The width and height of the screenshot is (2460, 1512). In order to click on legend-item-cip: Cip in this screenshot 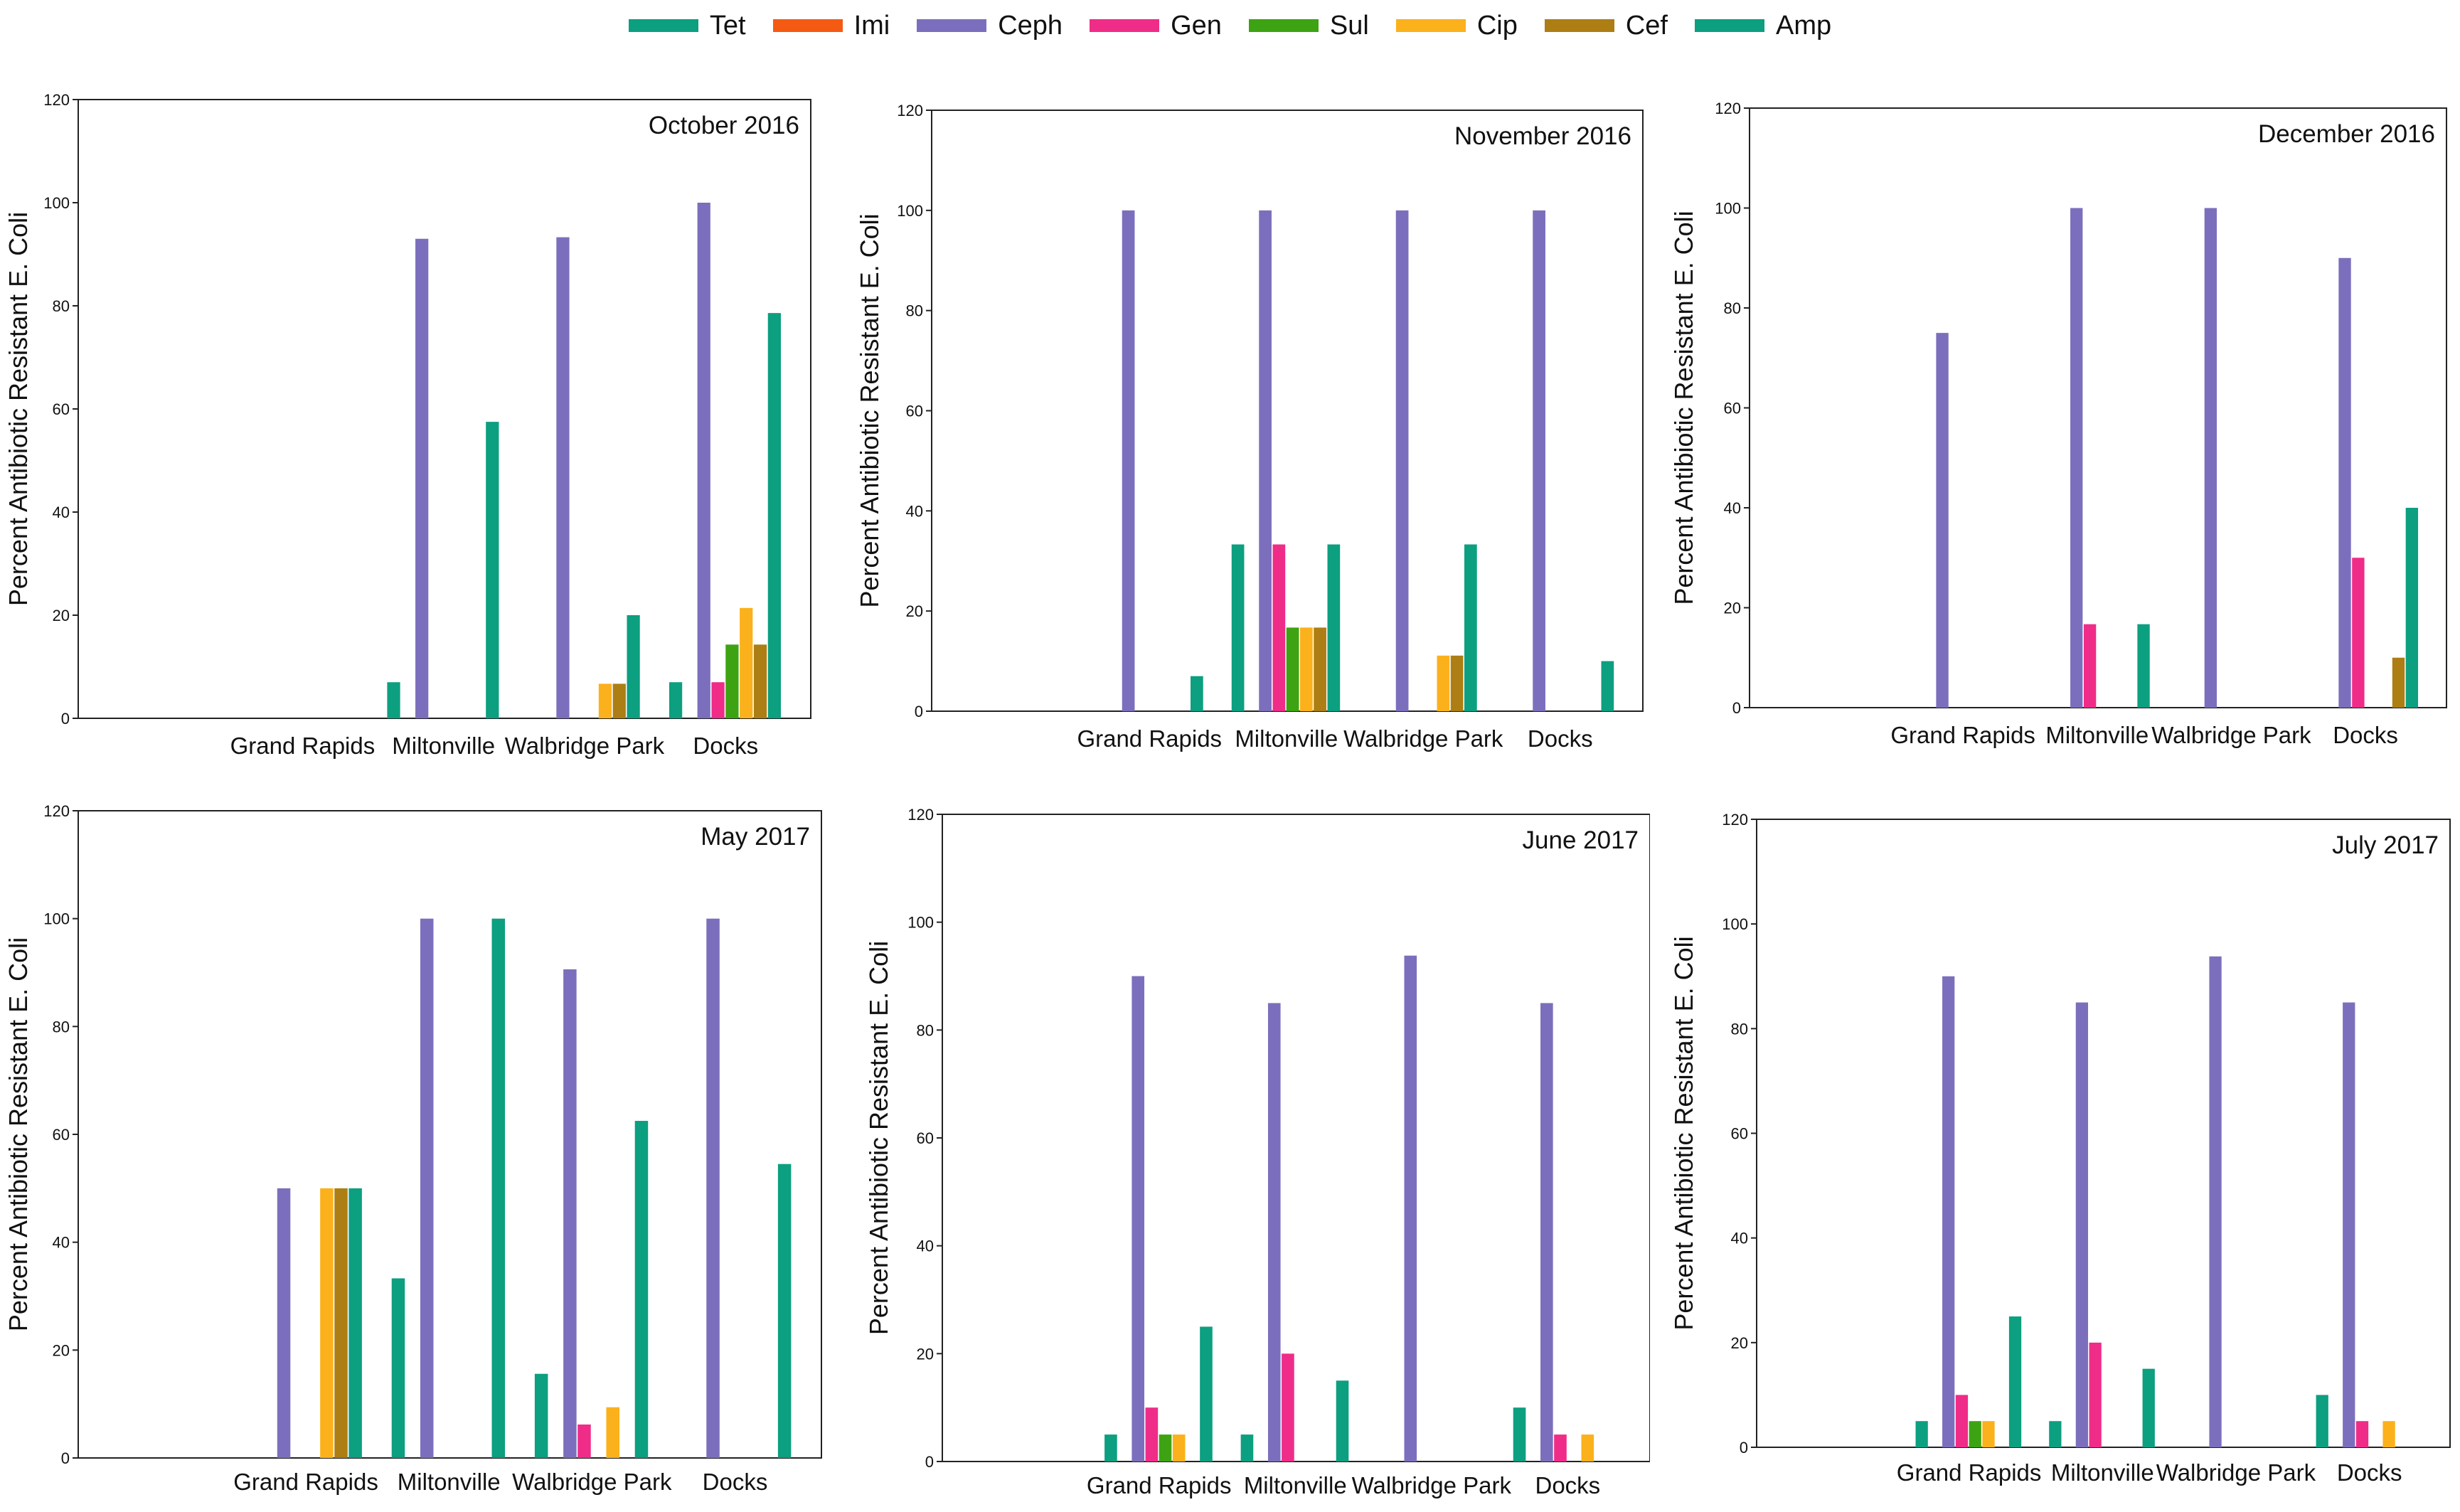, I will do `click(1456, 25)`.